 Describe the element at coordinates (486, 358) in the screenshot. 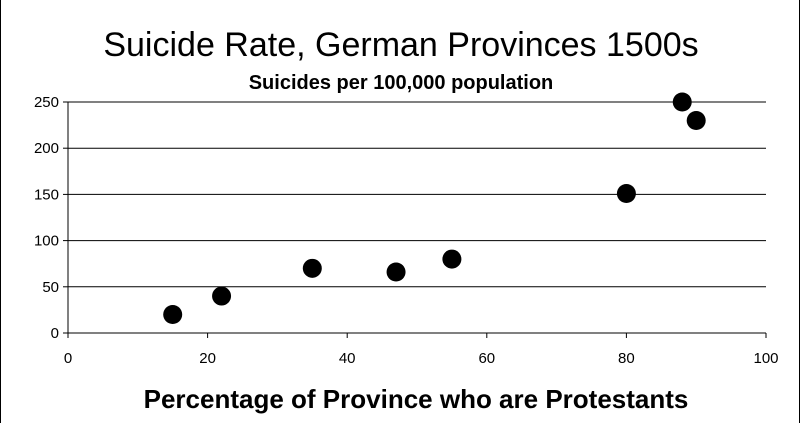

I see `x-tick-label: 60` at that location.